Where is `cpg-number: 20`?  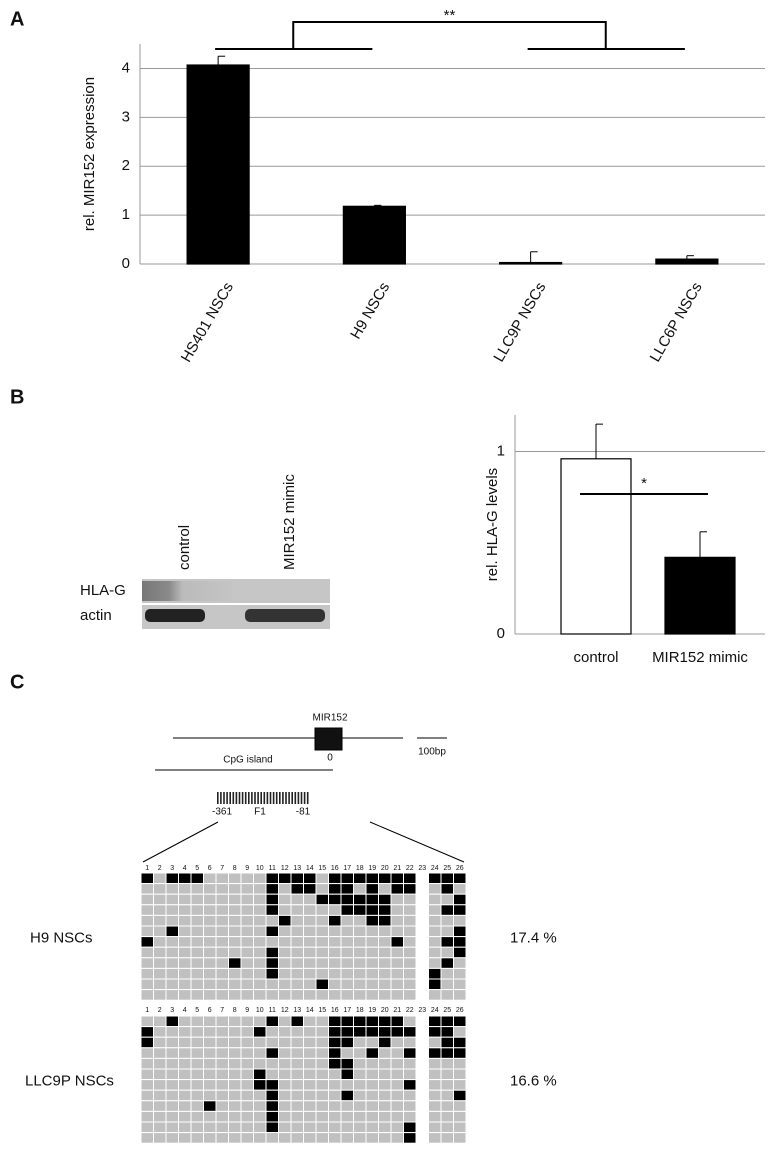
cpg-number: 20 is located at coordinates (385, 1010).